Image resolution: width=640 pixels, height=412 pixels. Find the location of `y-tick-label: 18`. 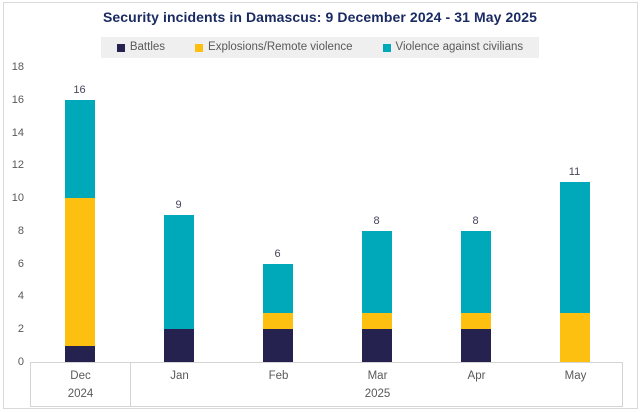

y-tick-label: 18 is located at coordinates (17, 67).